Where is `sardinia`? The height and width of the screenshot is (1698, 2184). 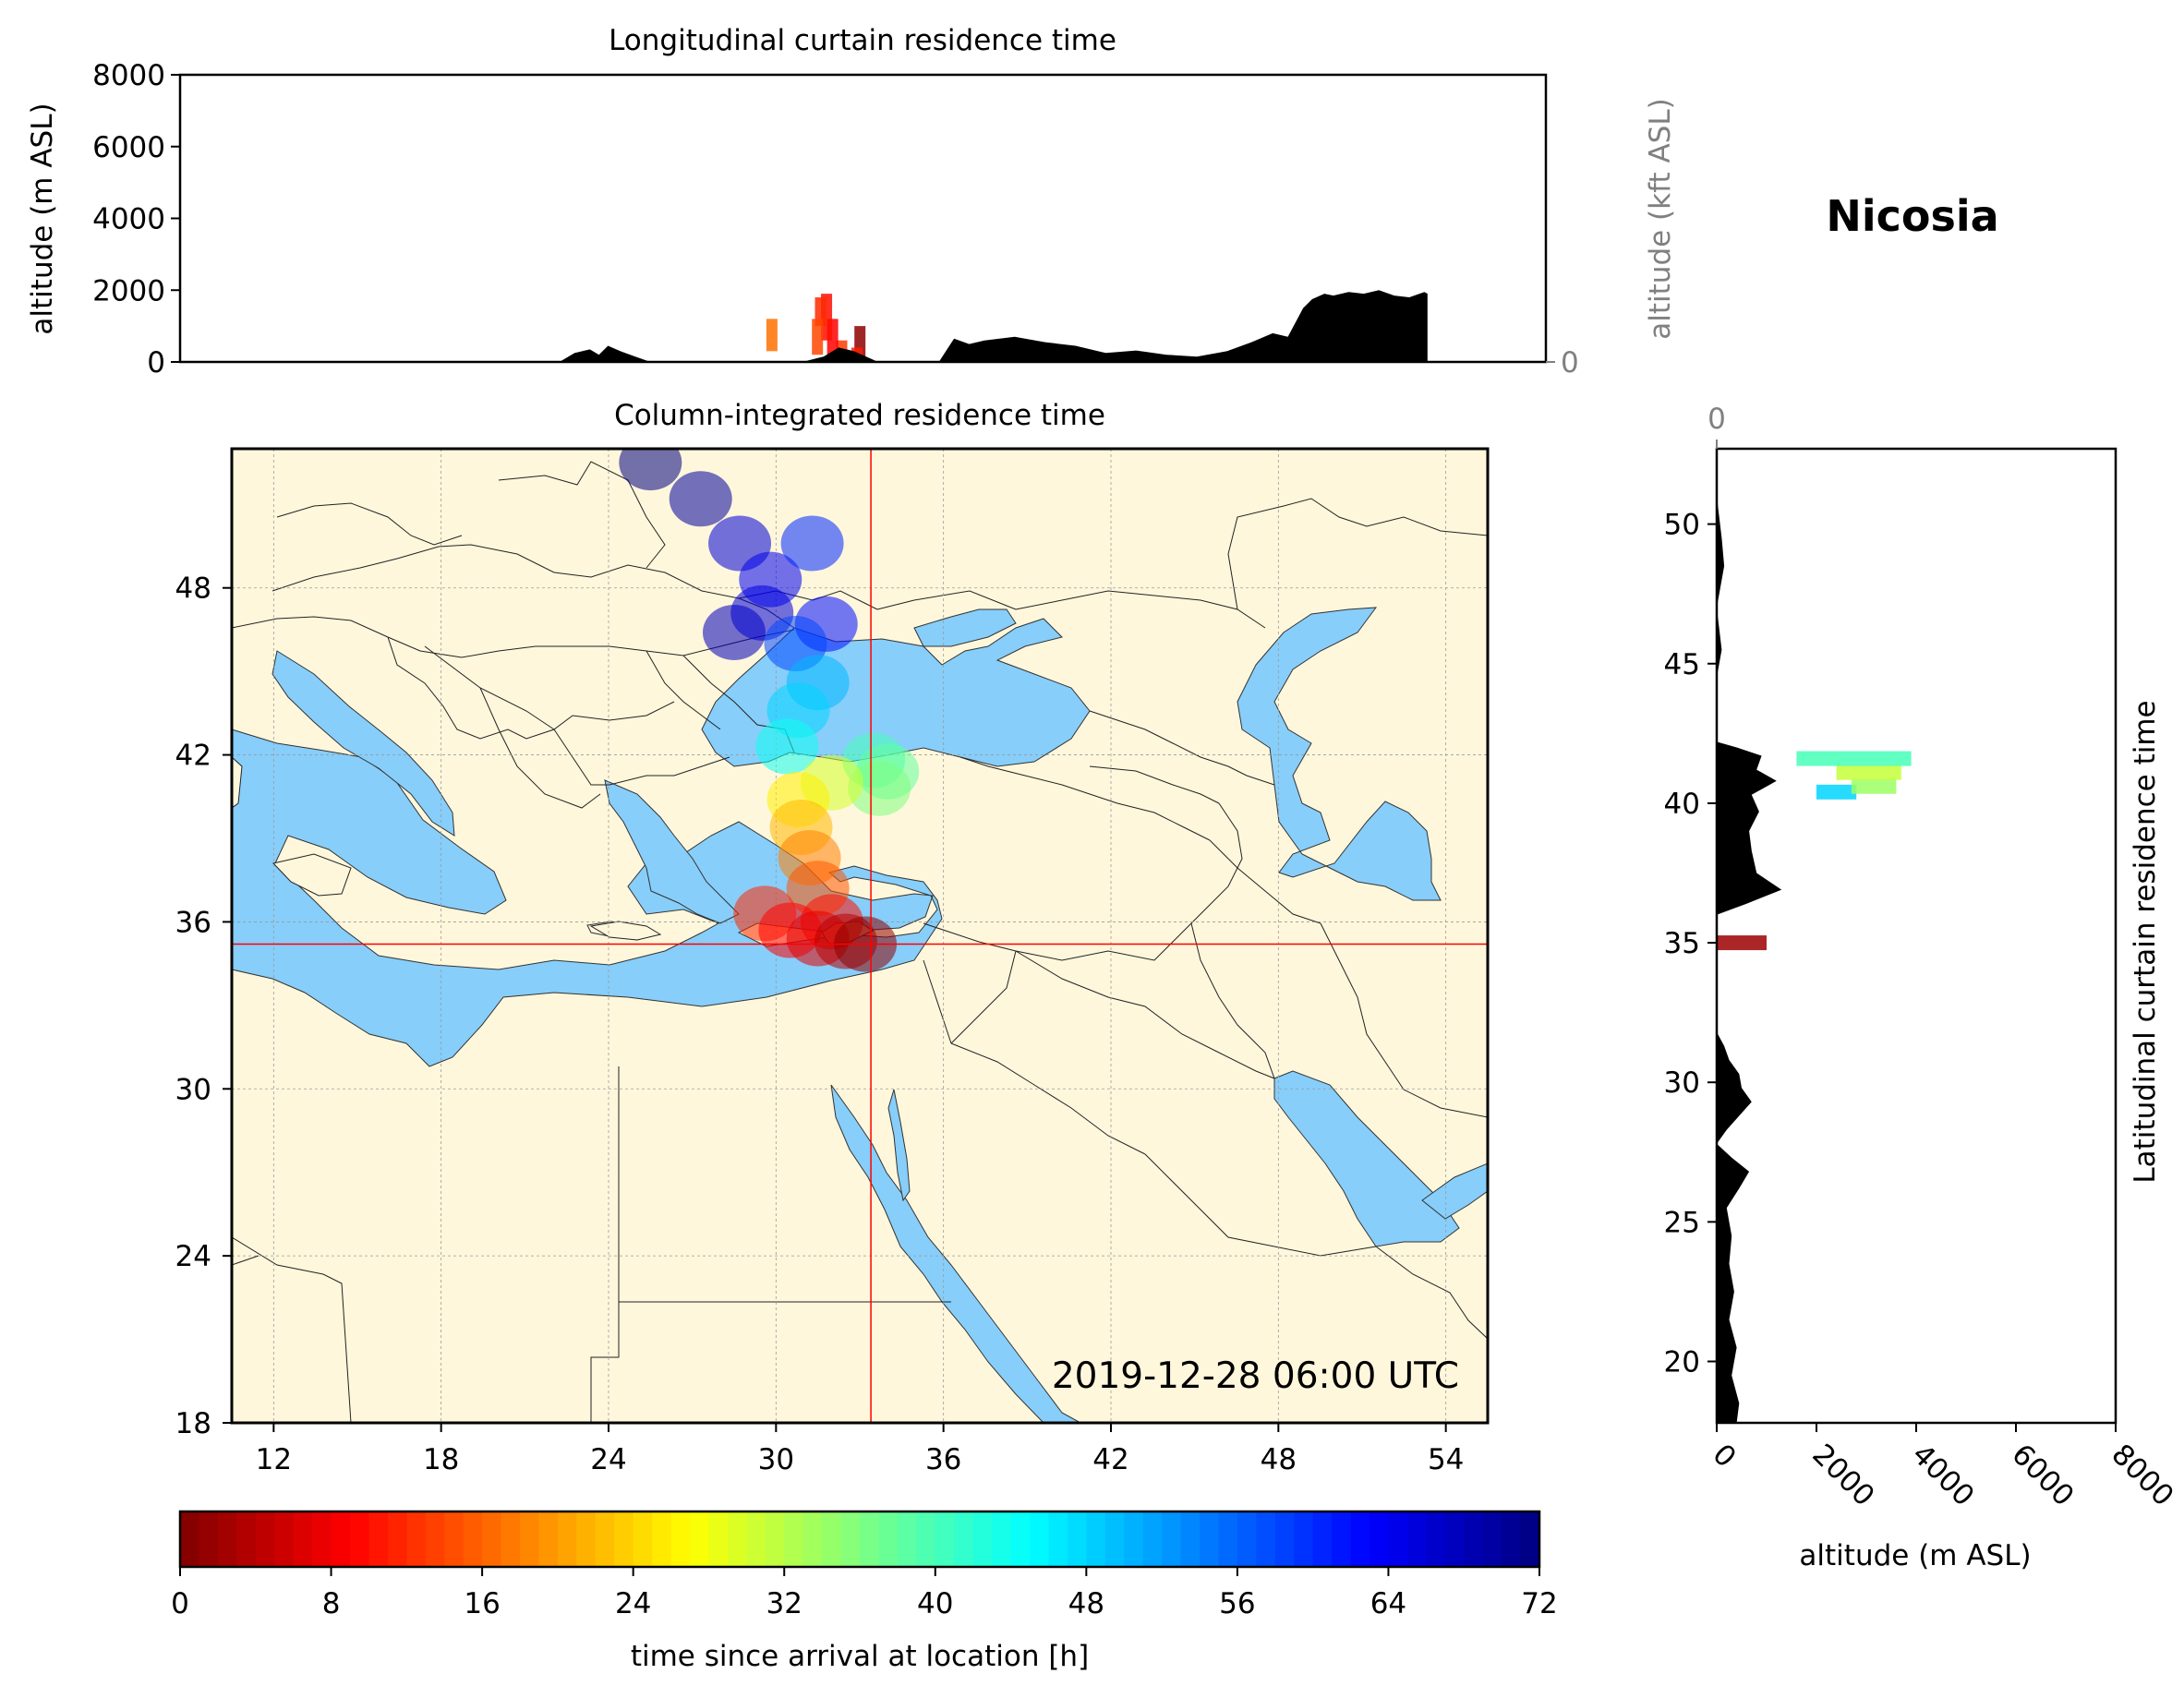 sardinia is located at coordinates (237, 782).